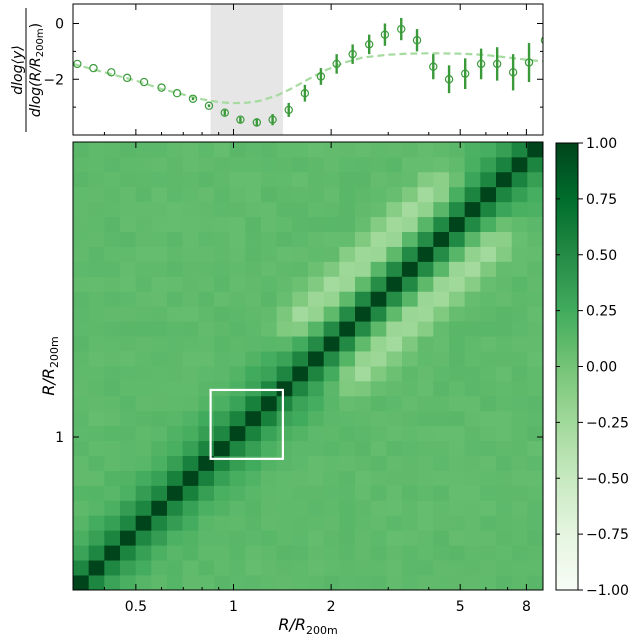 This screenshot has height=641, width=635. What do you see at coordinates (308, 72) in the screenshot?
I see `data-points` at bounding box center [308, 72].